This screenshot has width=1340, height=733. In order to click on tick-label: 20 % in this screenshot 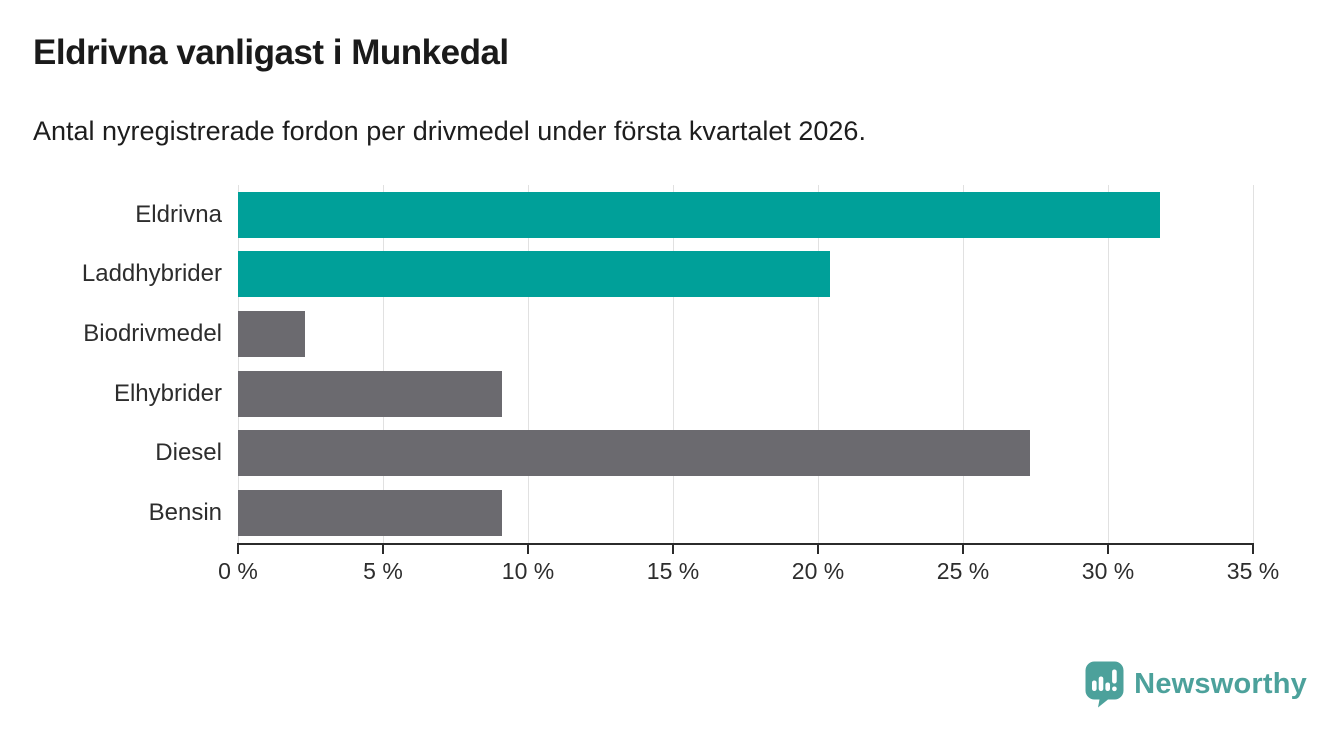, I will do `click(818, 571)`.